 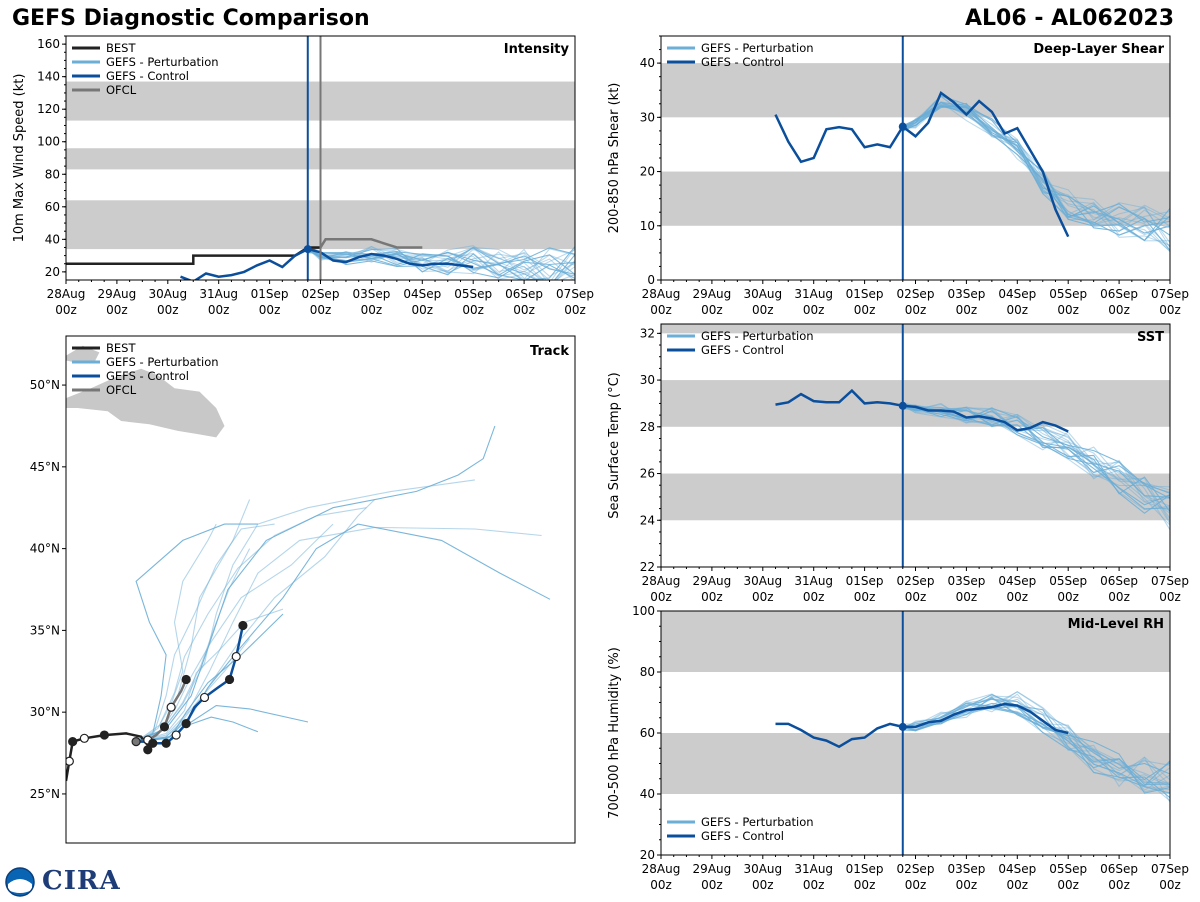 I want to click on x-tick-day: 05Sep, so click(x=1068, y=581).